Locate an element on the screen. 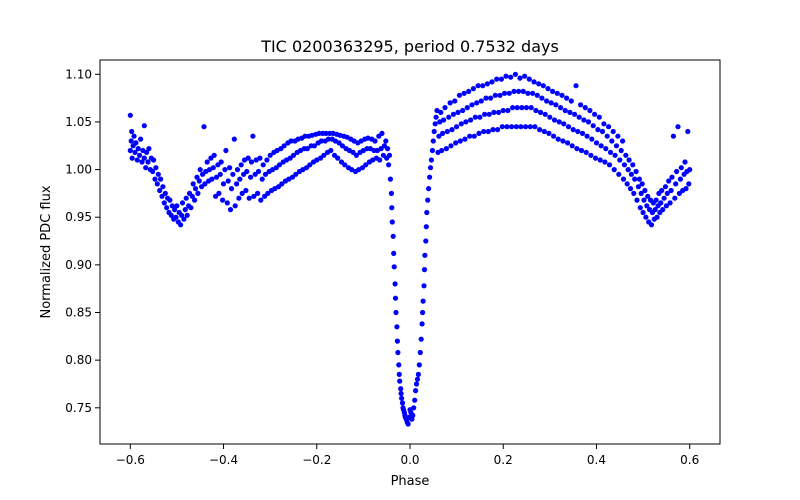 The image size is (800, 500). chart-title: TIC 0200363295, period 0.7532 days is located at coordinates (409, 46).